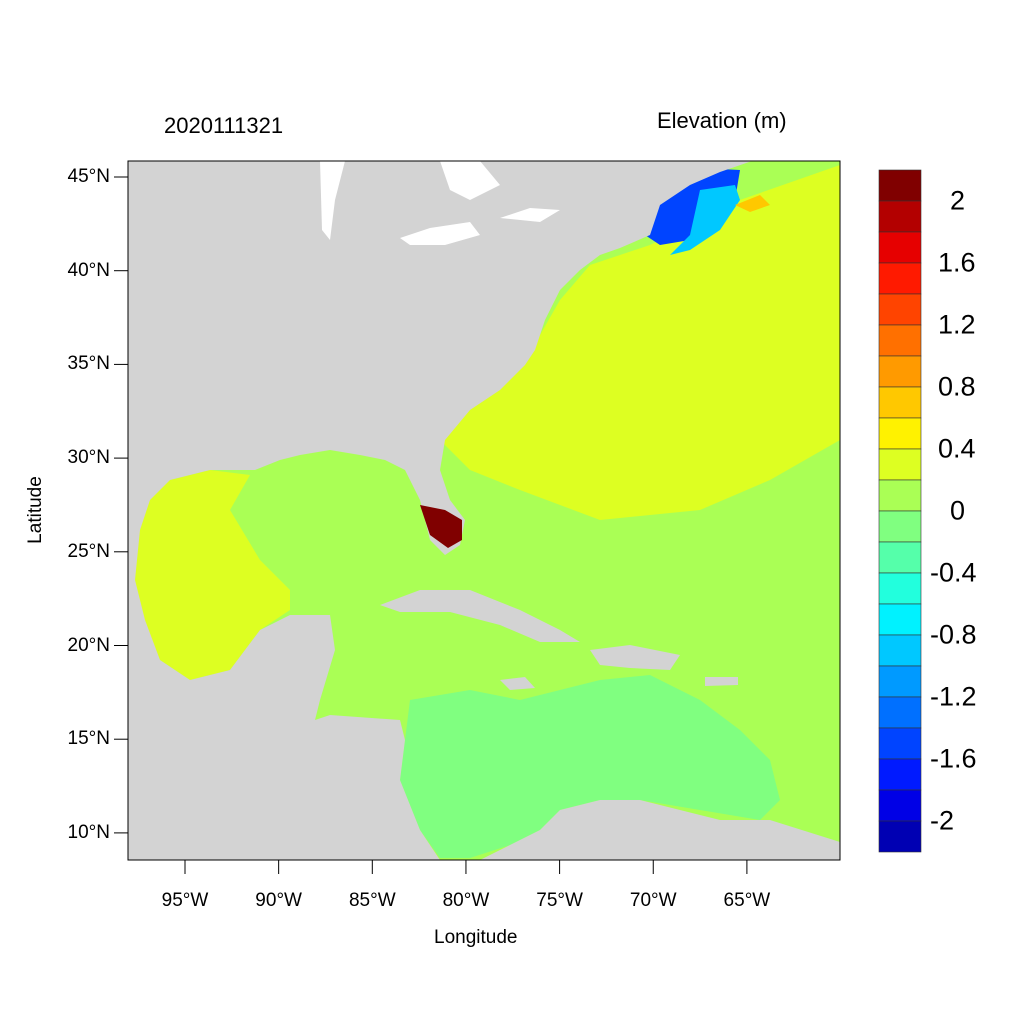 The width and height of the screenshot is (1024, 1024). Describe the element at coordinates (747, 900) in the screenshot. I see `x-tick-label: 65°W` at that location.